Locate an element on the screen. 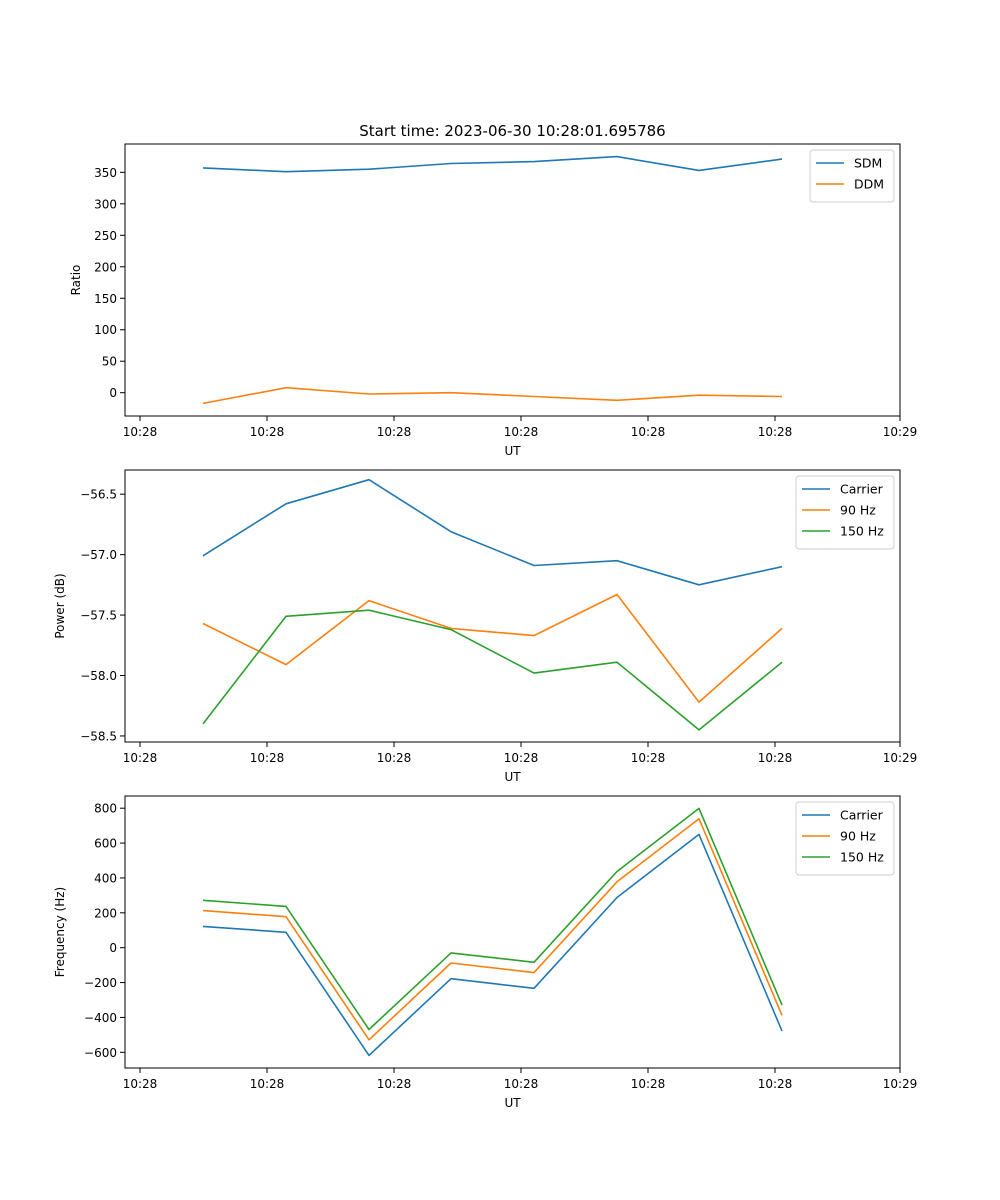 This screenshot has height=1200, width=1000. y-tick-label: −200 is located at coordinates (100, 983).